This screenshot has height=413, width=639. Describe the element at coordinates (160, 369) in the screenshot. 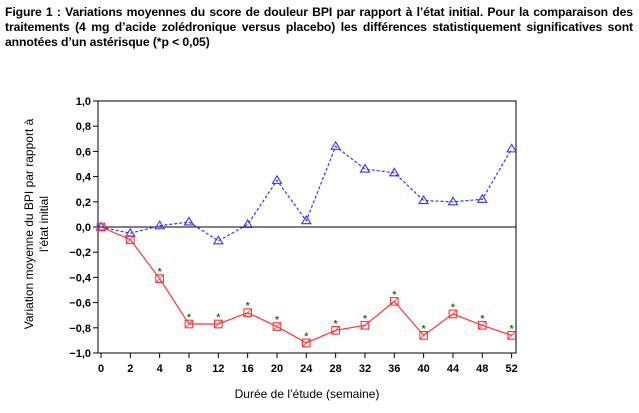

I see `x-tick-label: 4` at that location.